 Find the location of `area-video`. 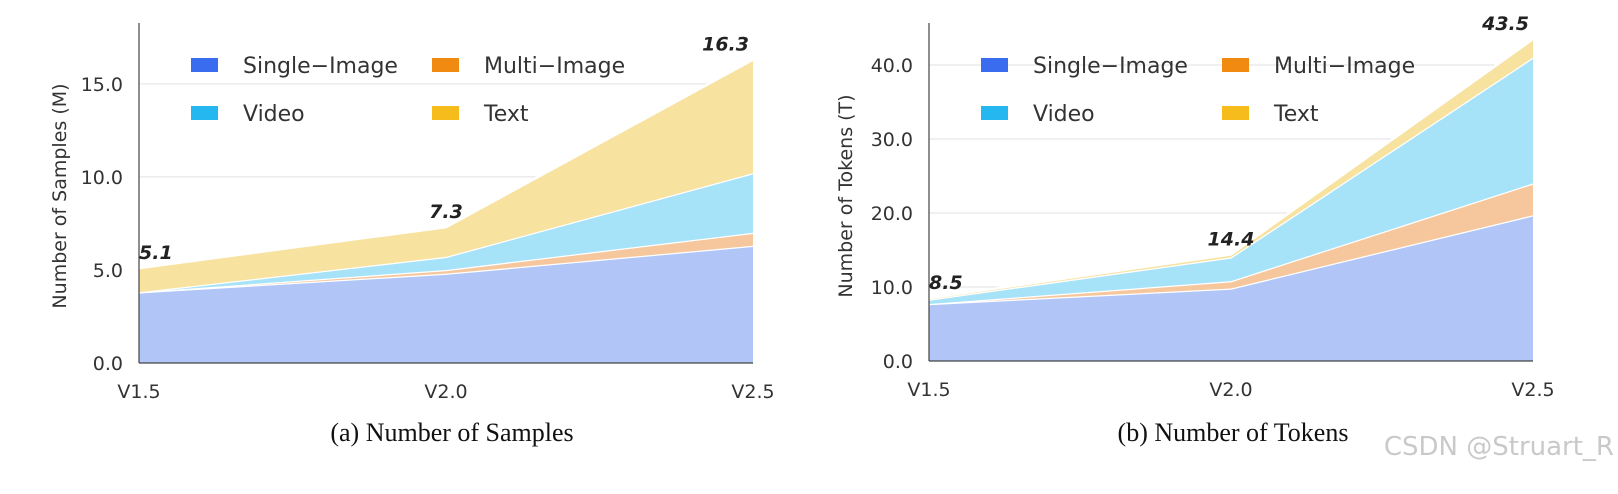

area-video is located at coordinates (446, 233).